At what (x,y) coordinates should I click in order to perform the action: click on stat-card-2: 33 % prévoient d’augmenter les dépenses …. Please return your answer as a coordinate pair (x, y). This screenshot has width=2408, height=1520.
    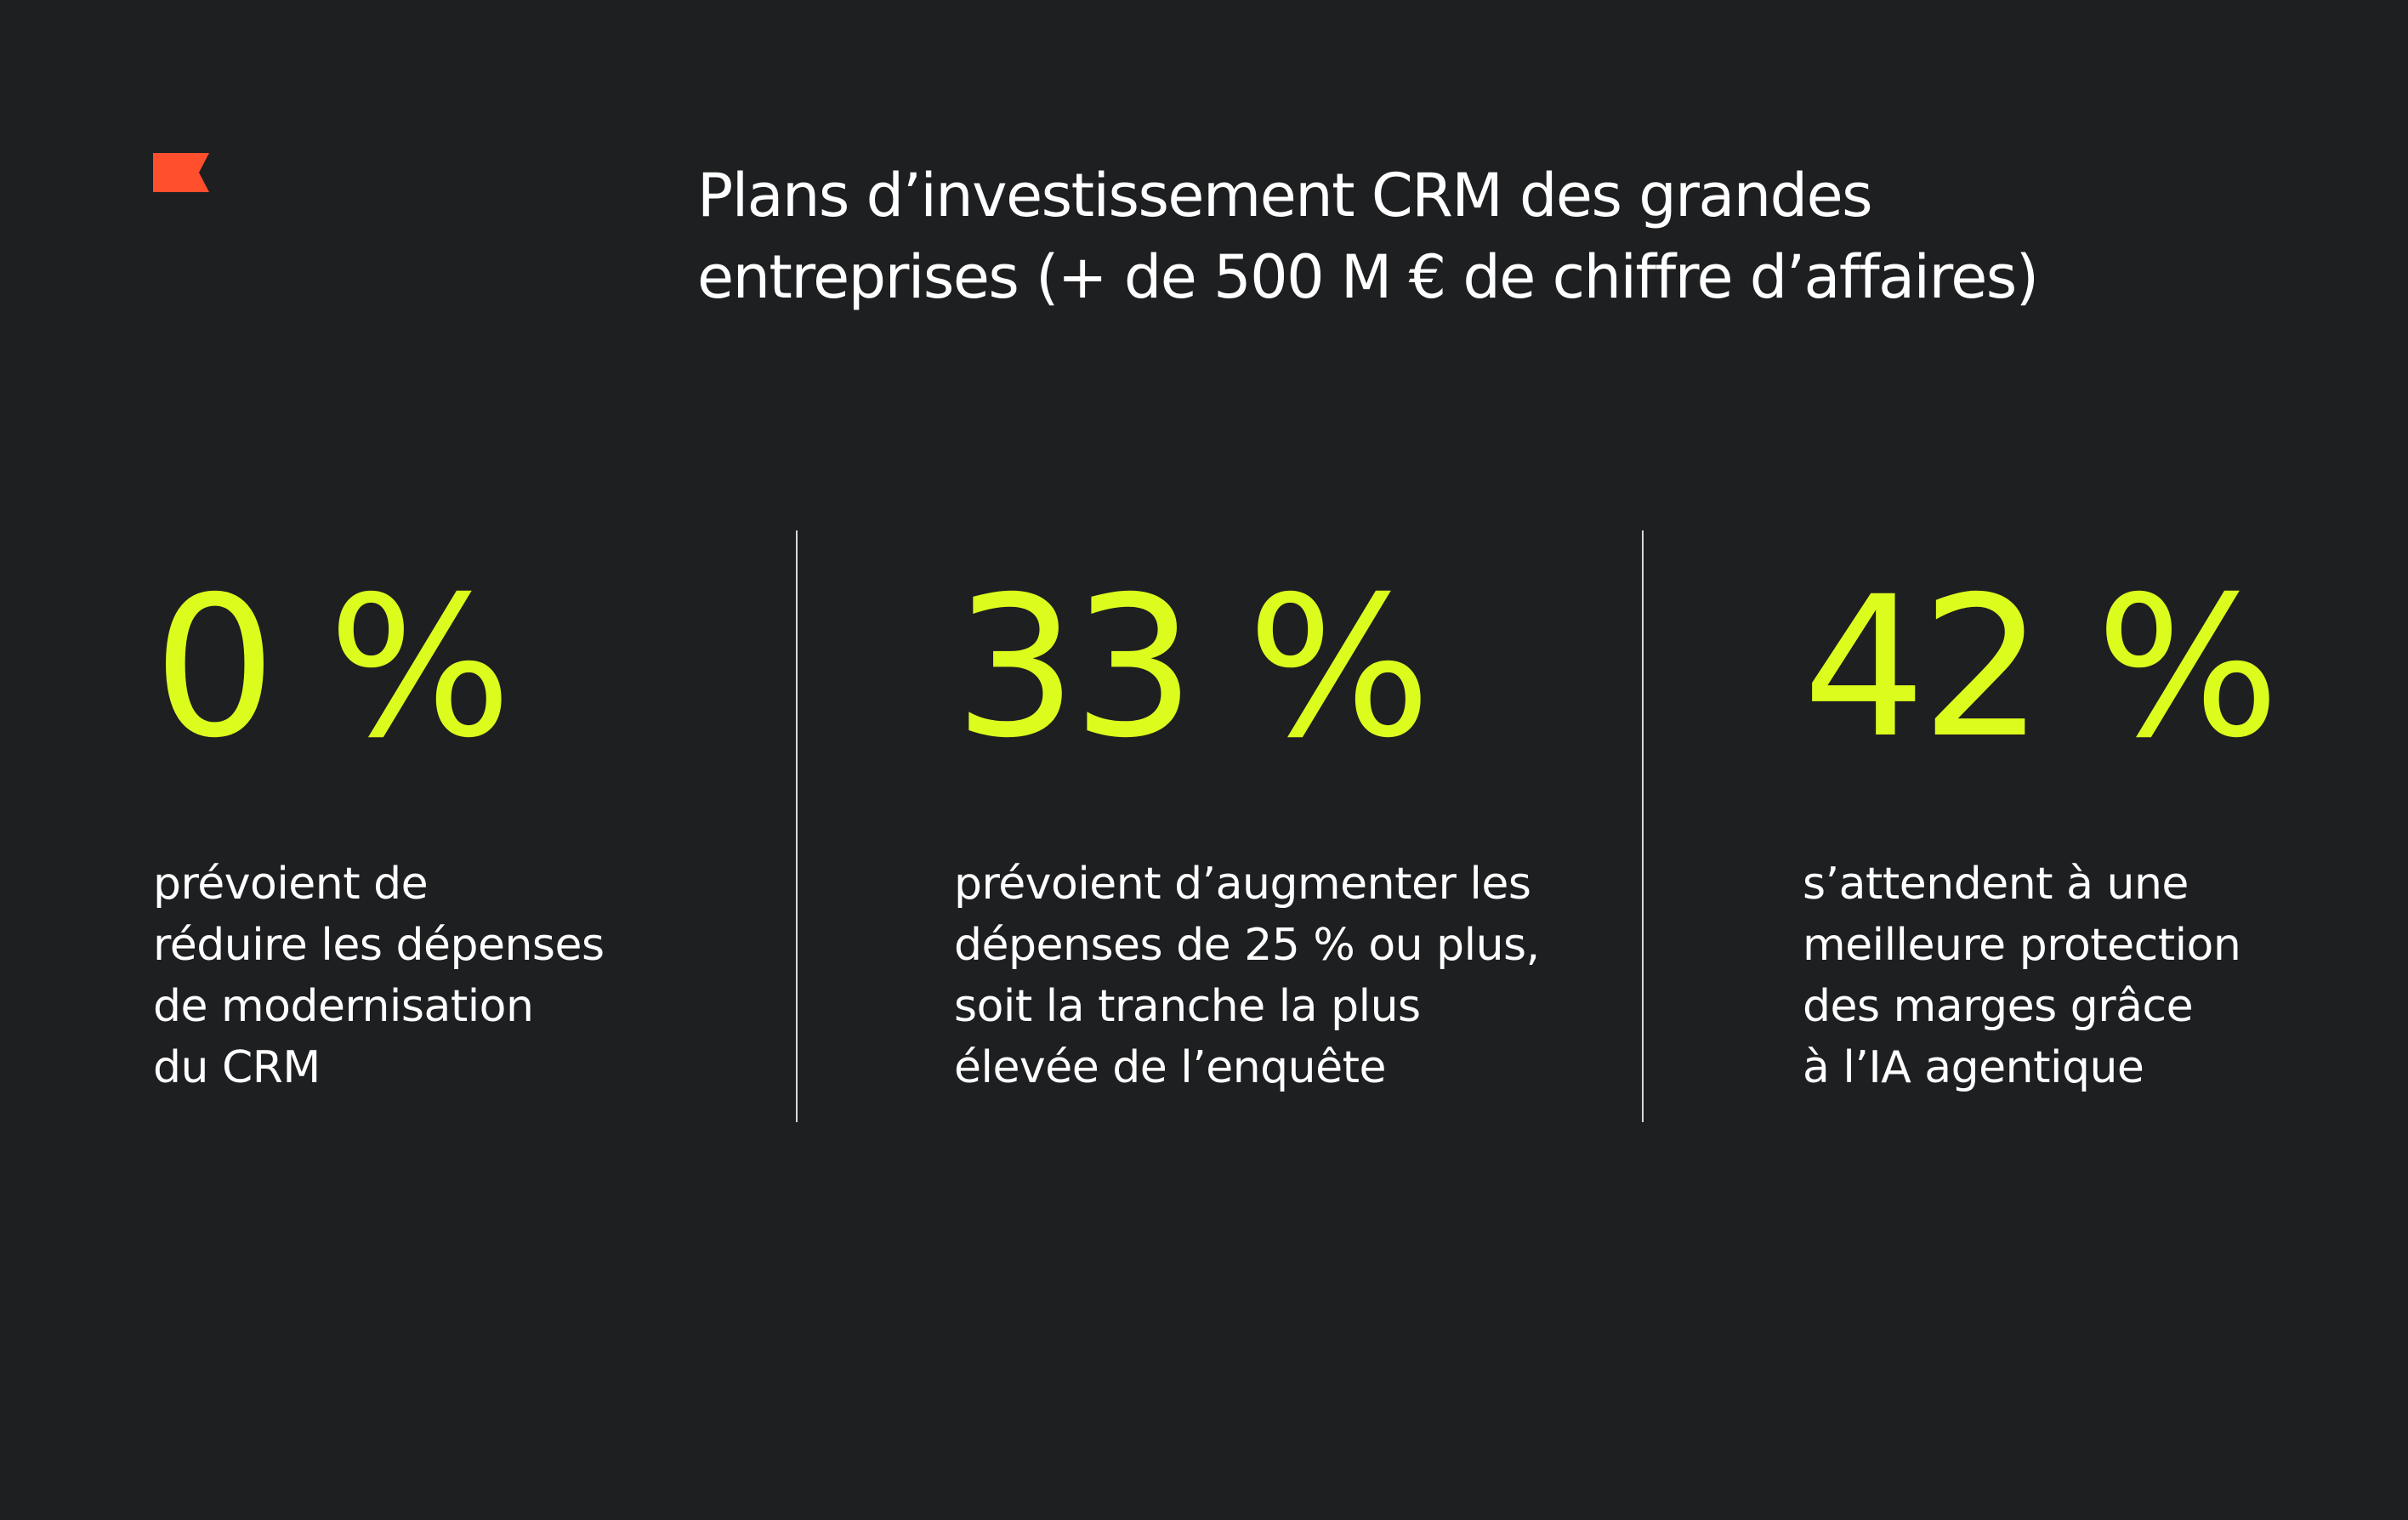
    Looking at the image, I should click on (1247, 825).